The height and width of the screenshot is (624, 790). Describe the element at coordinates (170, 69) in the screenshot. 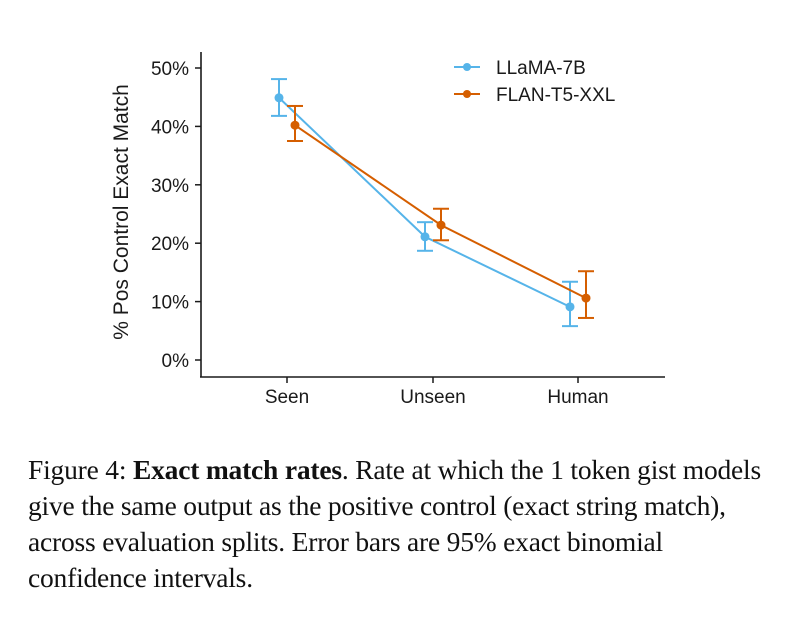

I see `y-tick-label: 50%` at that location.